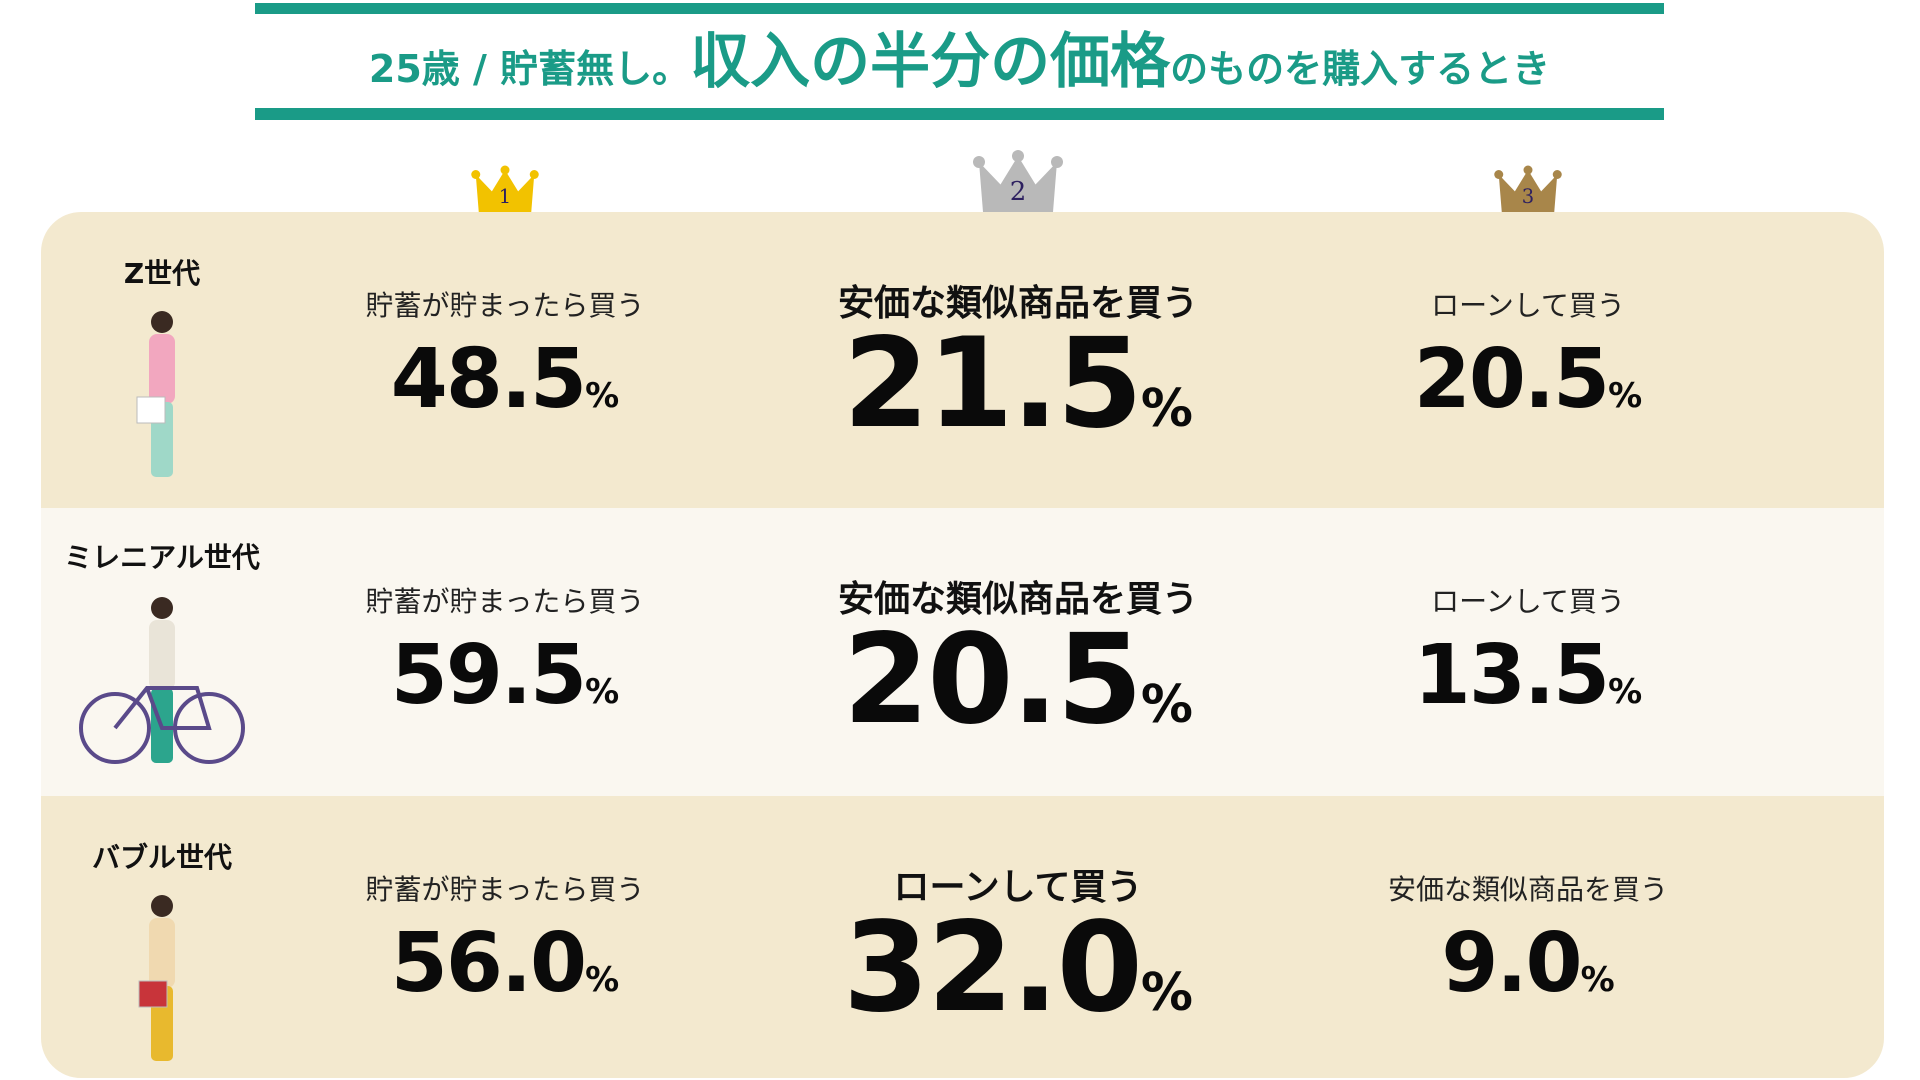 The height and width of the screenshot is (1080, 1920). I want to click on title: 25歳 / 貯蓄無し。収入の半分の価格のものを購入するとき, so click(959, 62).